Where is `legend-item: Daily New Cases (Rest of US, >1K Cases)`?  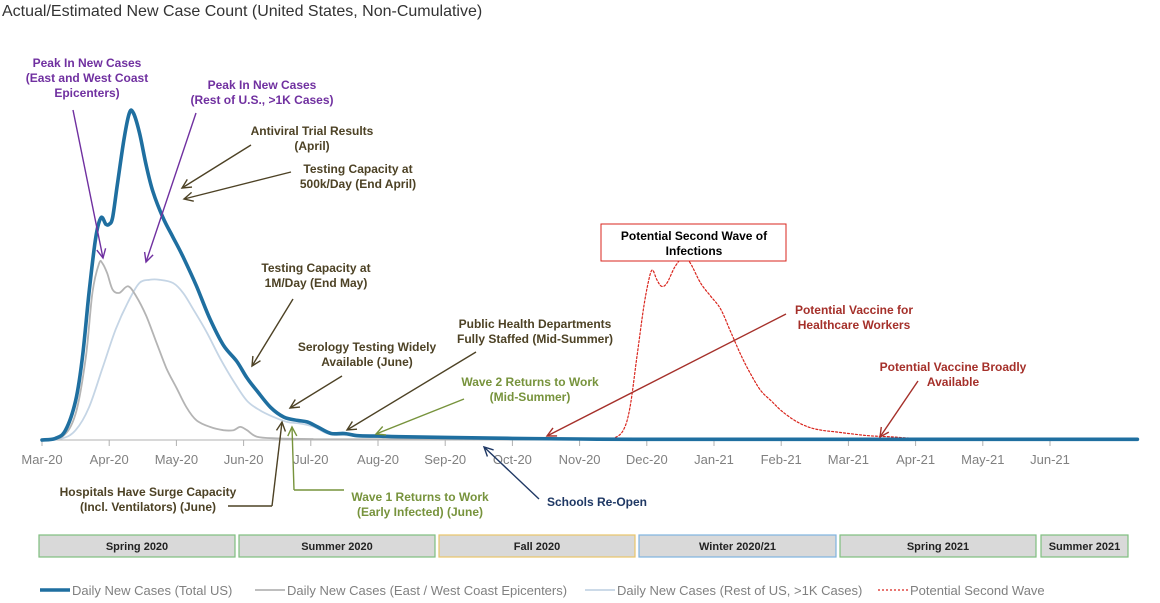 legend-item: Daily New Cases (Rest of US, >1K Cases) is located at coordinates (723, 590).